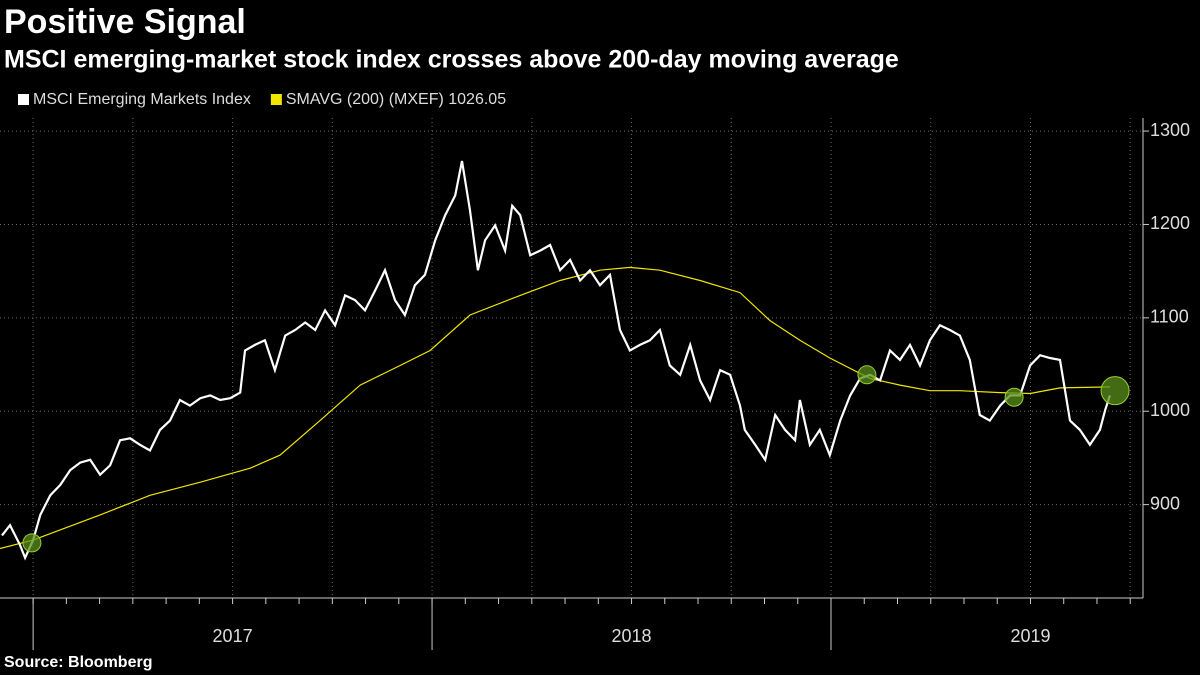 The image size is (1200, 675). Describe the element at coordinates (1170, 410) in the screenshot. I see `y-tick-label: 1000` at that location.